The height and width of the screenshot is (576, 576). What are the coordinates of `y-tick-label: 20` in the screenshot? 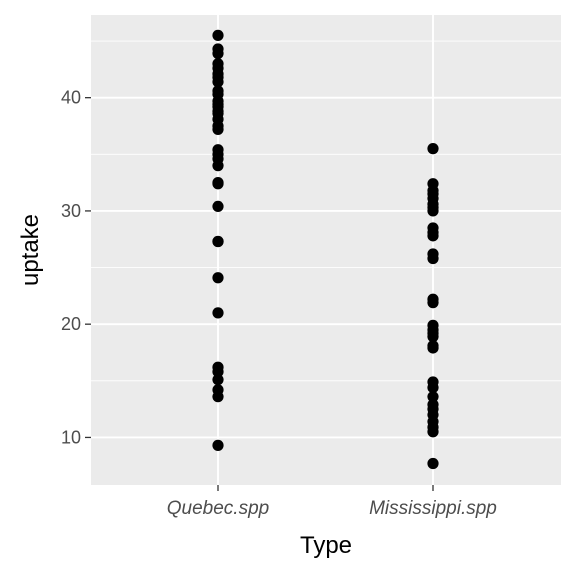 It's located at (71, 324).